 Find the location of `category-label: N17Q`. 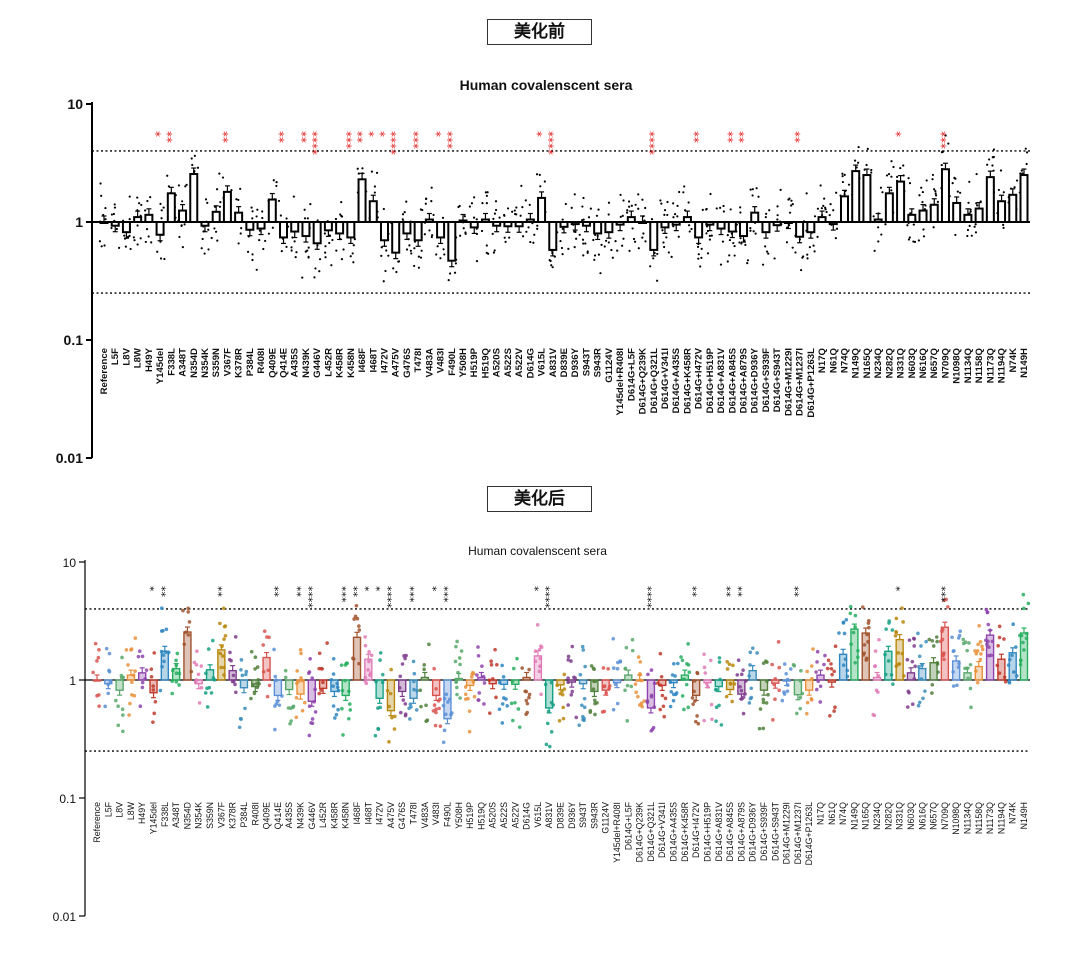

category-label: N17Q is located at coordinates (821, 813).